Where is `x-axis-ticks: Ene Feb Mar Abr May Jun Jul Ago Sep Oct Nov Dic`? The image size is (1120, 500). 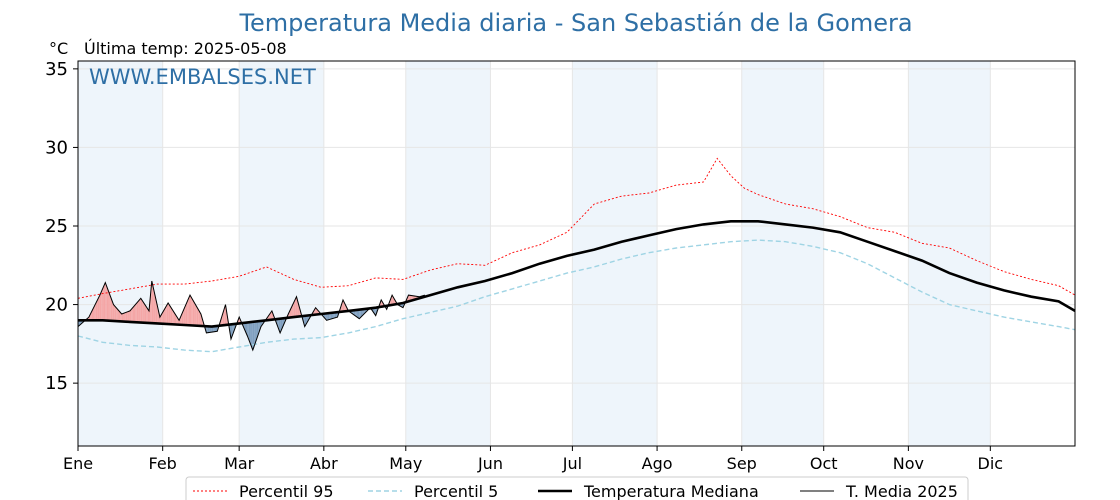 x-axis-ticks: Ene Feb Mar Abr May Jun Jul Ago Sep Oct Nov Dic is located at coordinates (533, 459).